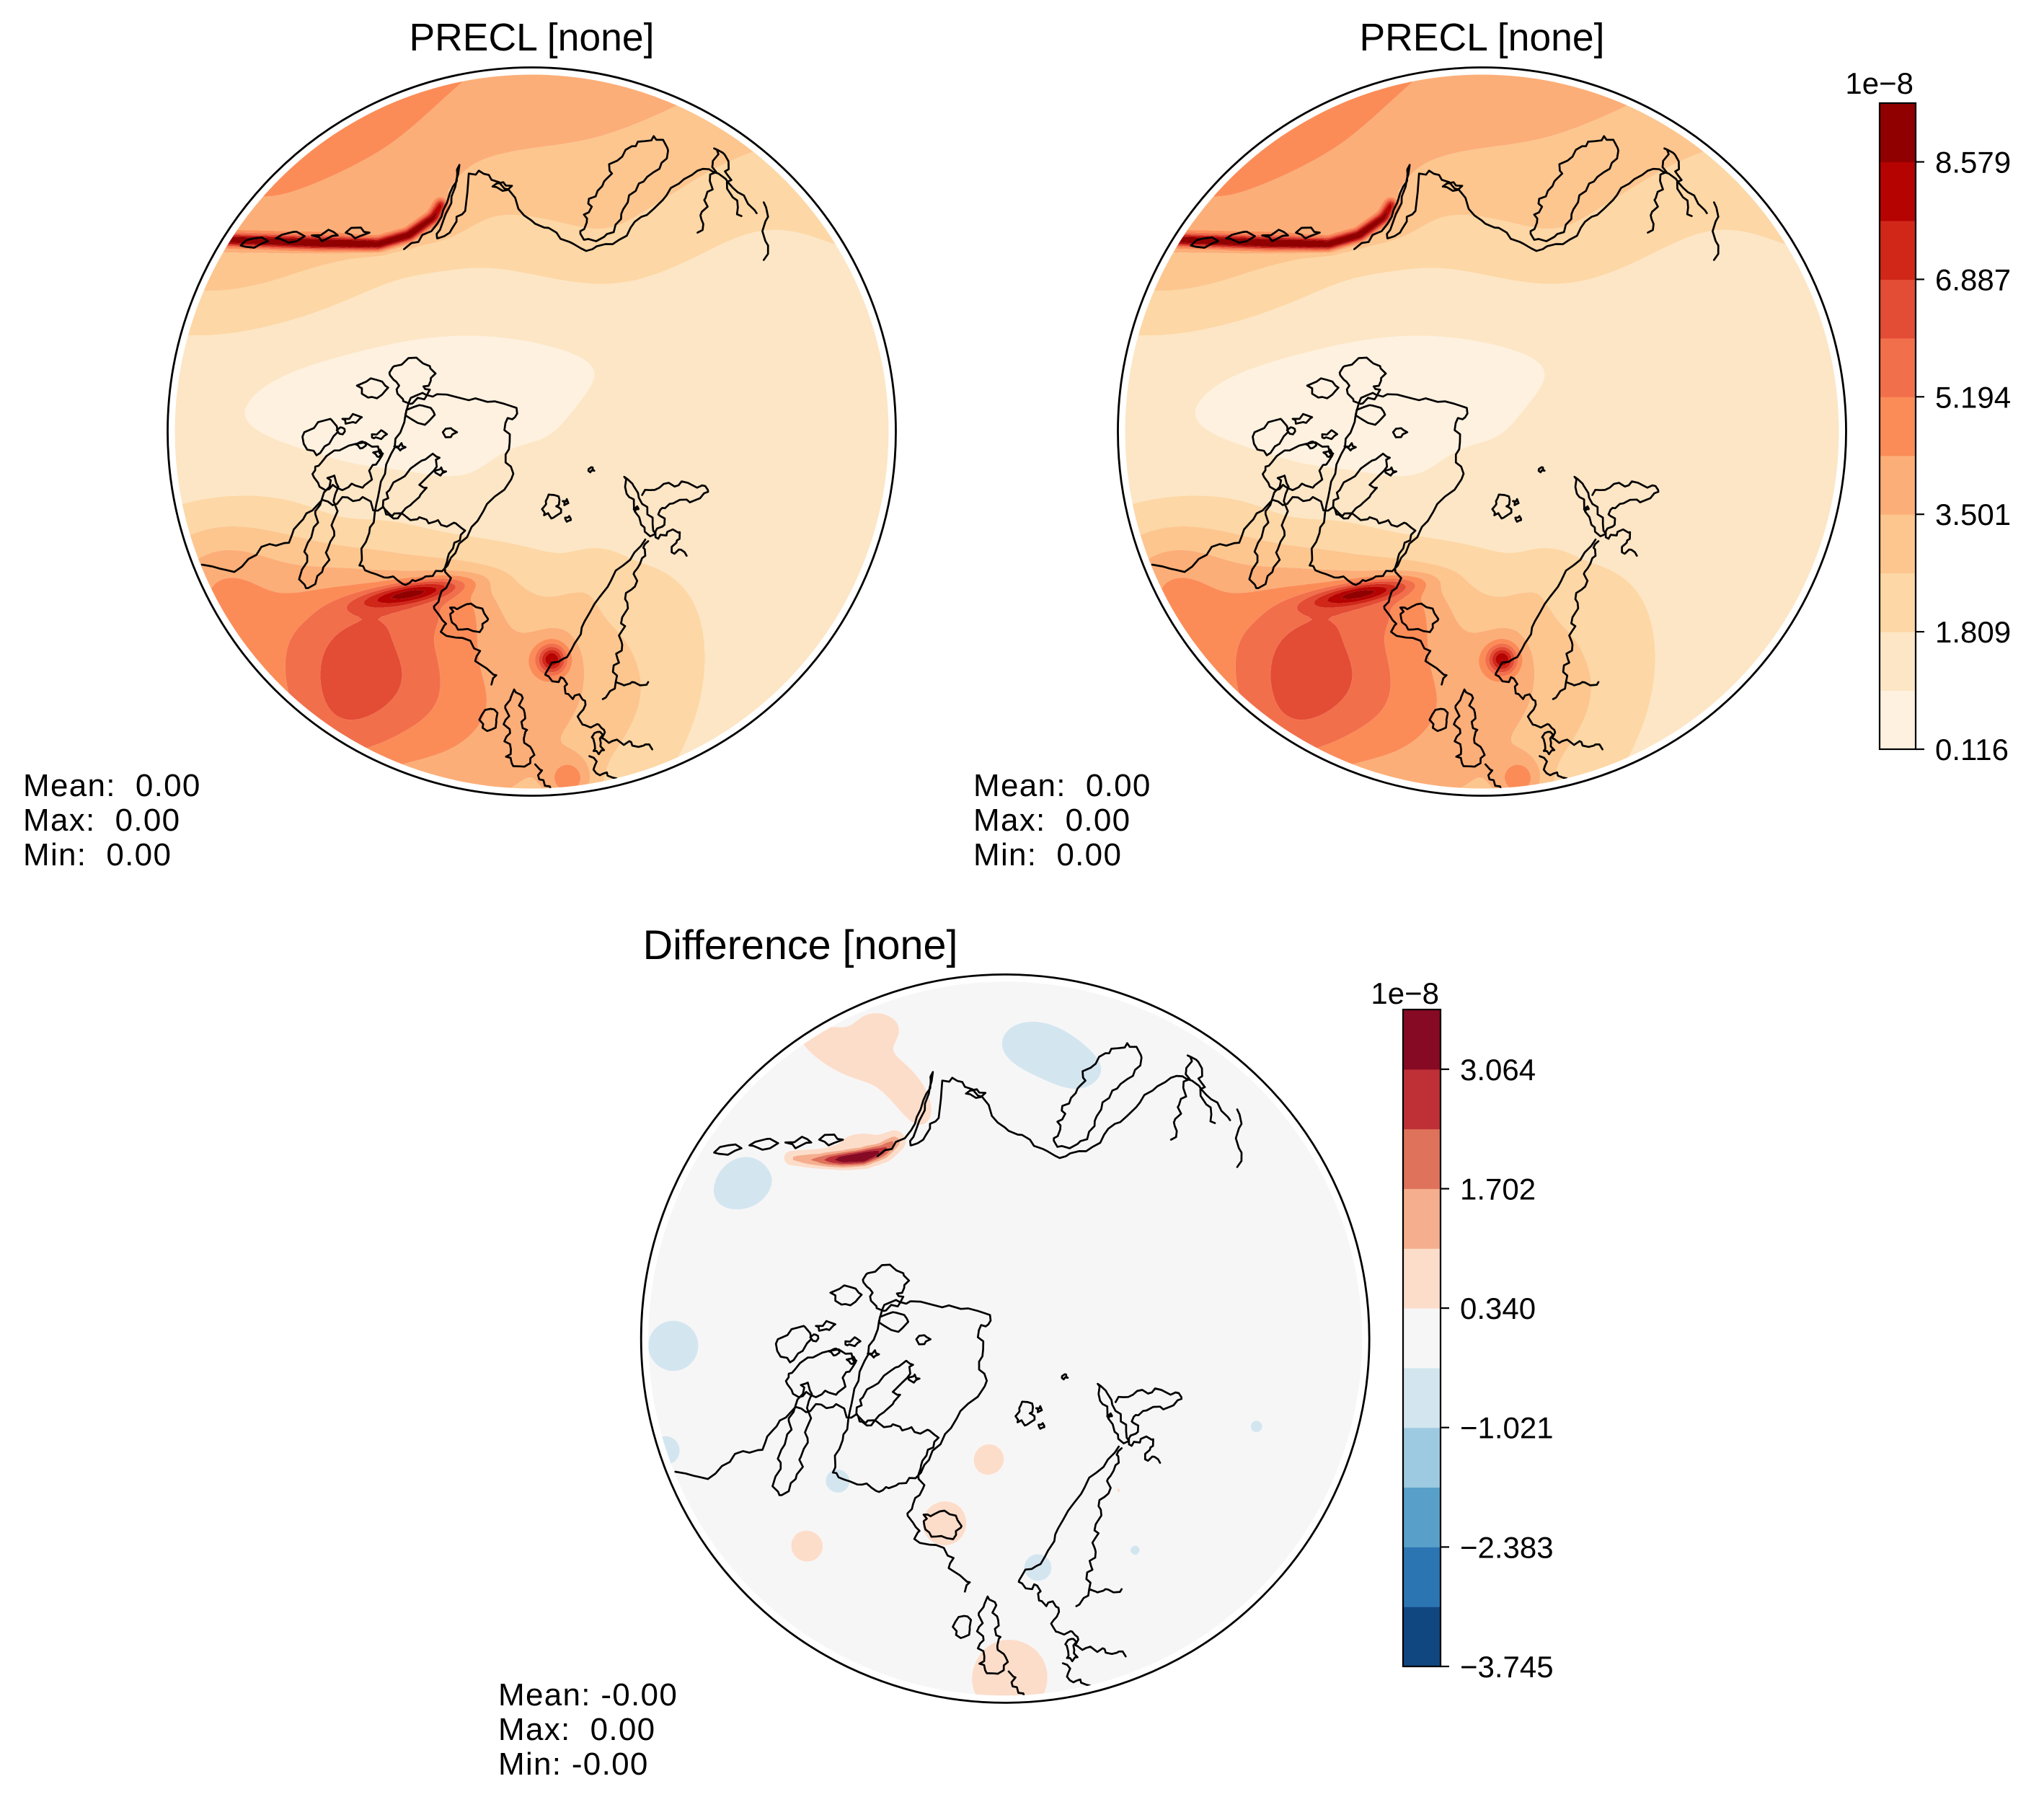  Describe the element at coordinates (1973, 397) in the screenshot. I see `svg-text: 5.194` at that location.